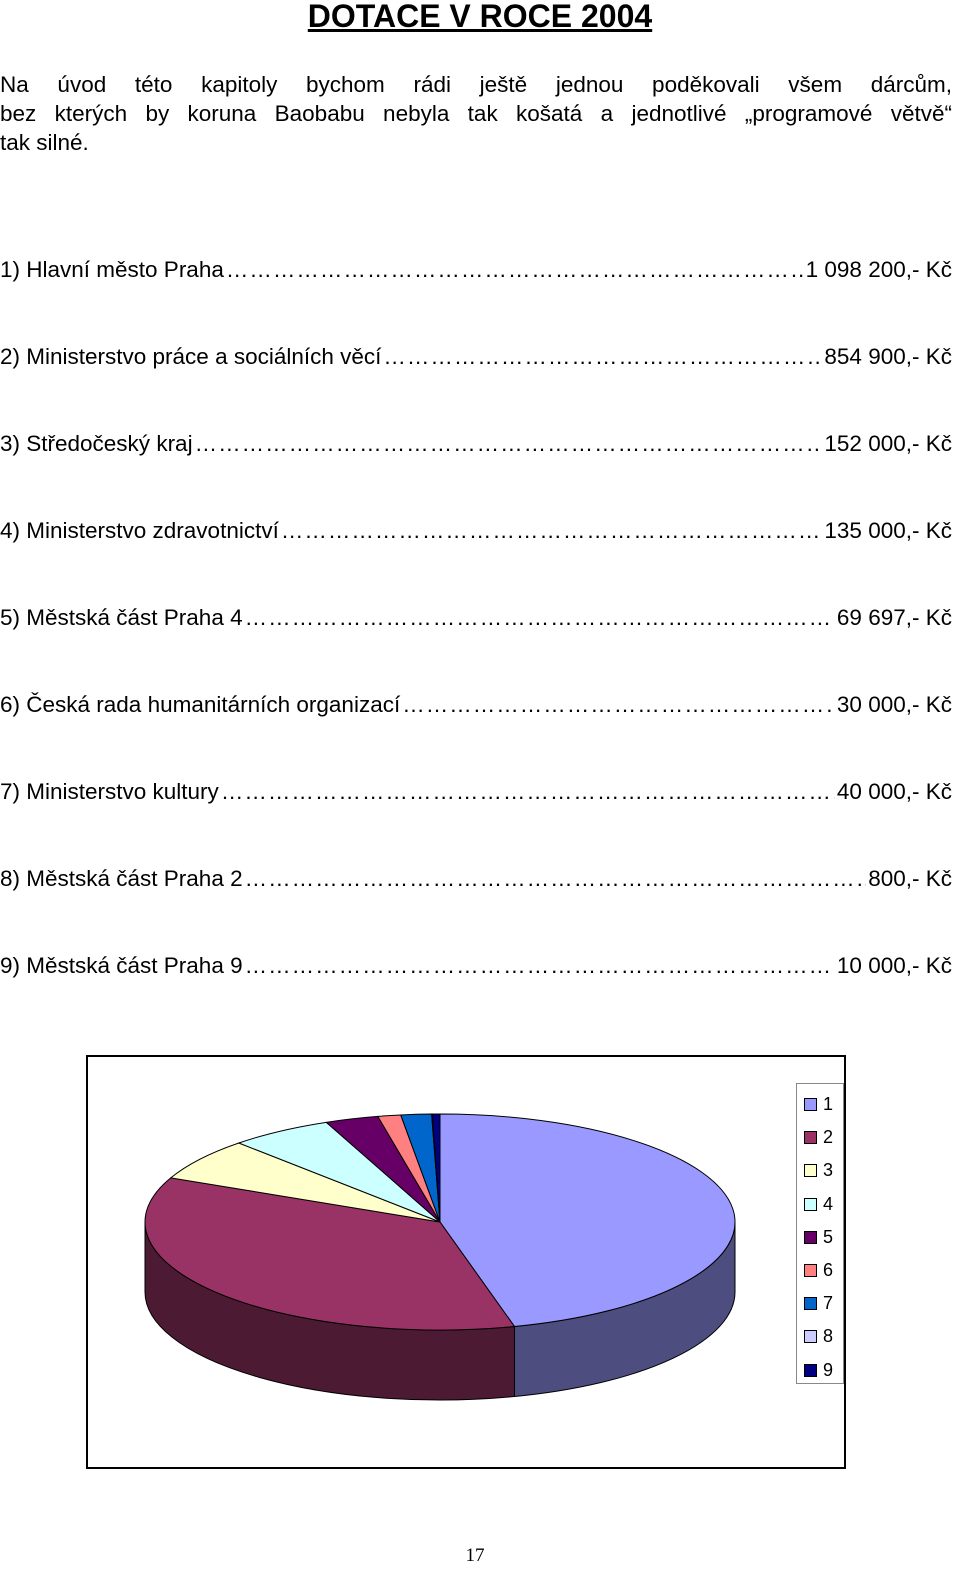  I want to click on legend-label: 9, so click(828, 1369).